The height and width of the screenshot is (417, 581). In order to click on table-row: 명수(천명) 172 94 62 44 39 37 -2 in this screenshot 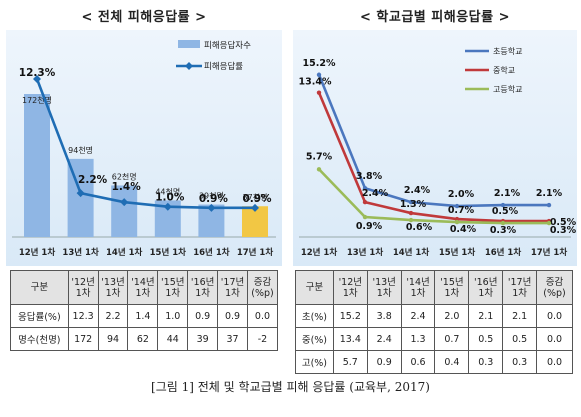, I will do `click(144, 339)`.